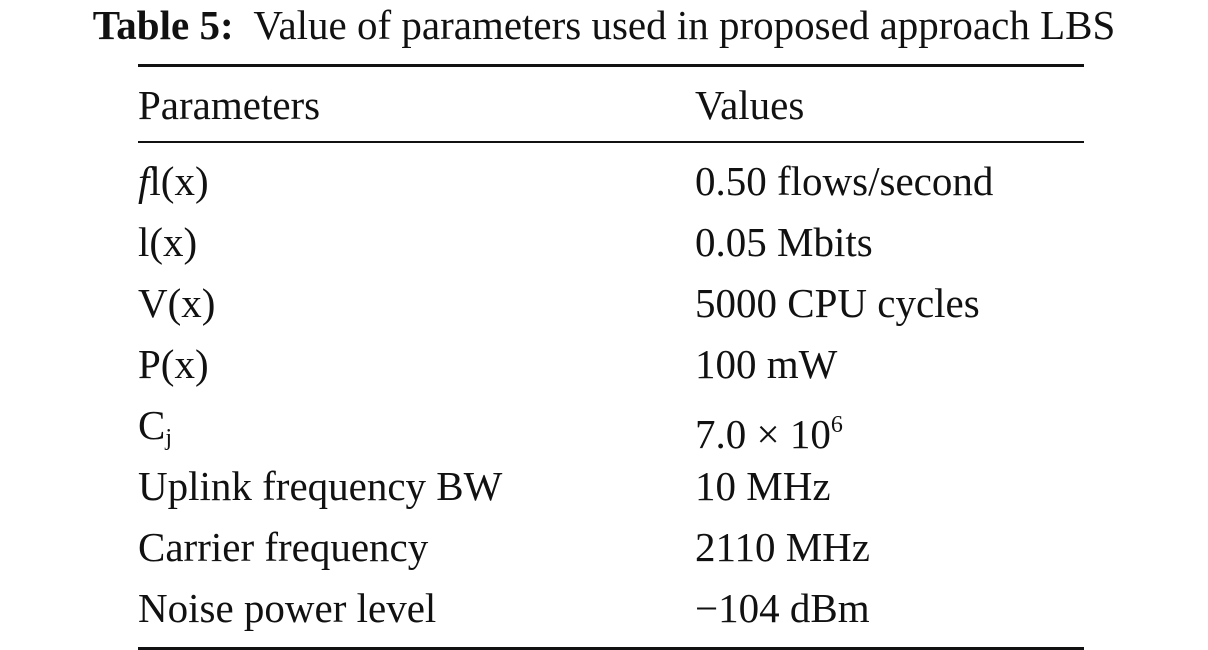  I want to click on value-cell: 0.05 Mbits, so click(784, 242).